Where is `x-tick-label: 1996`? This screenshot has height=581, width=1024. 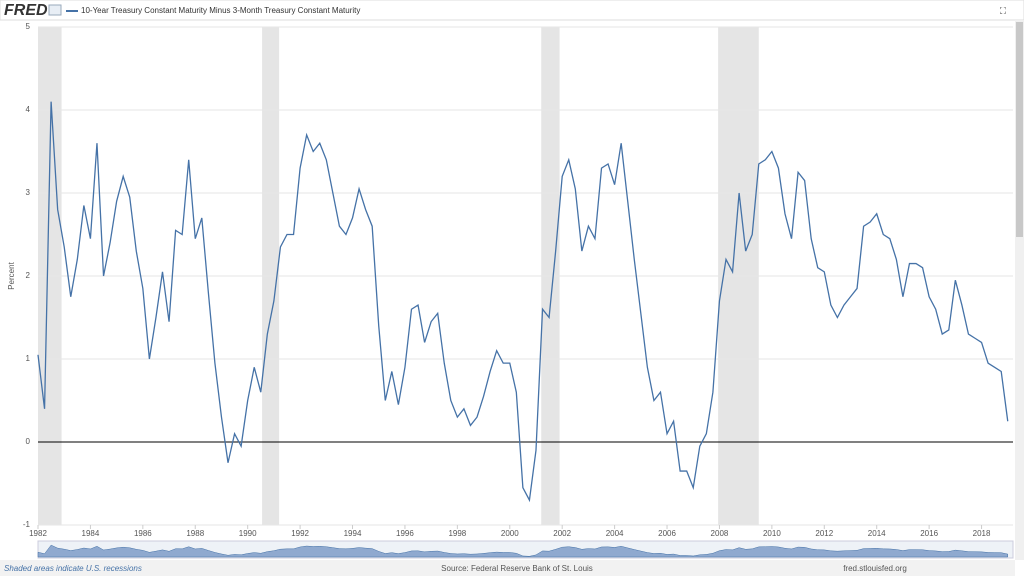 x-tick-label: 1996 is located at coordinates (405, 533).